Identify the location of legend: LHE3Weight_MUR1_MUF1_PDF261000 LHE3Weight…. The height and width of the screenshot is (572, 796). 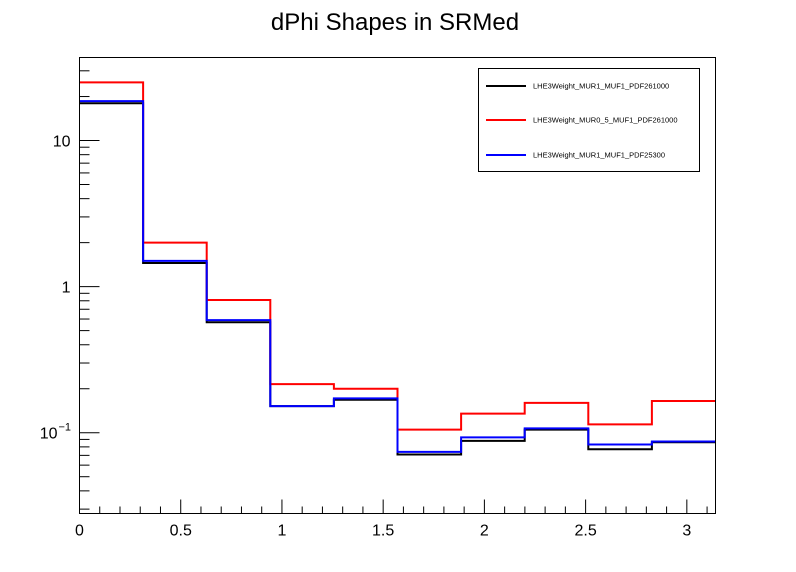
(589, 120).